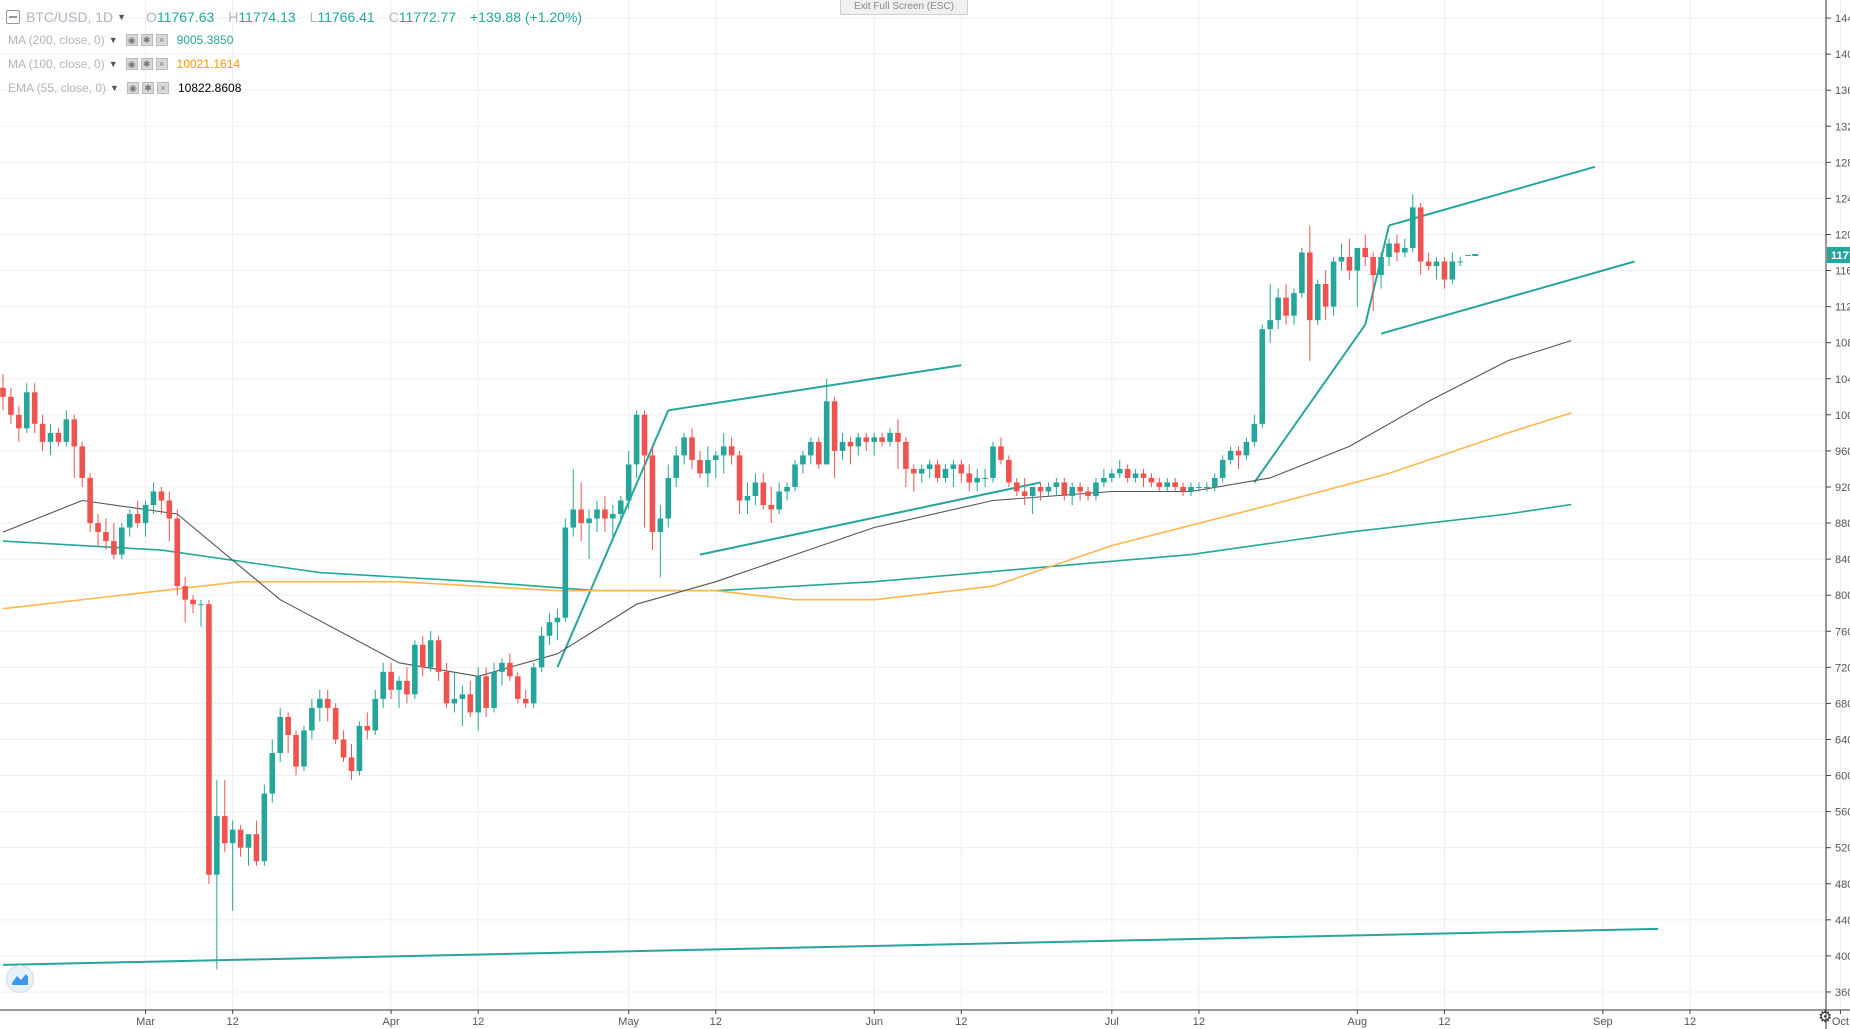 The image size is (1850, 1029). Describe the element at coordinates (13, 17) in the screenshot. I see `symbol-menu-icon` at that location.